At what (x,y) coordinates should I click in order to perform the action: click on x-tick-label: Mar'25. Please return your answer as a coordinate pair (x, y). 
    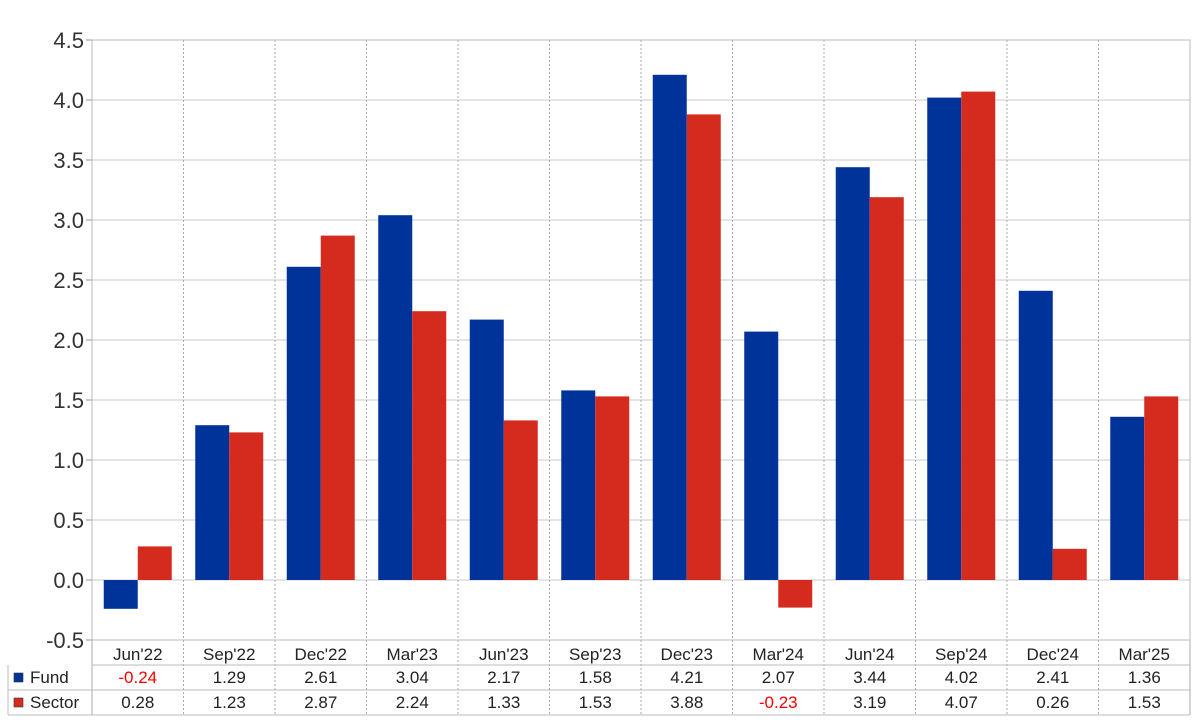
    Looking at the image, I should click on (1144, 654).